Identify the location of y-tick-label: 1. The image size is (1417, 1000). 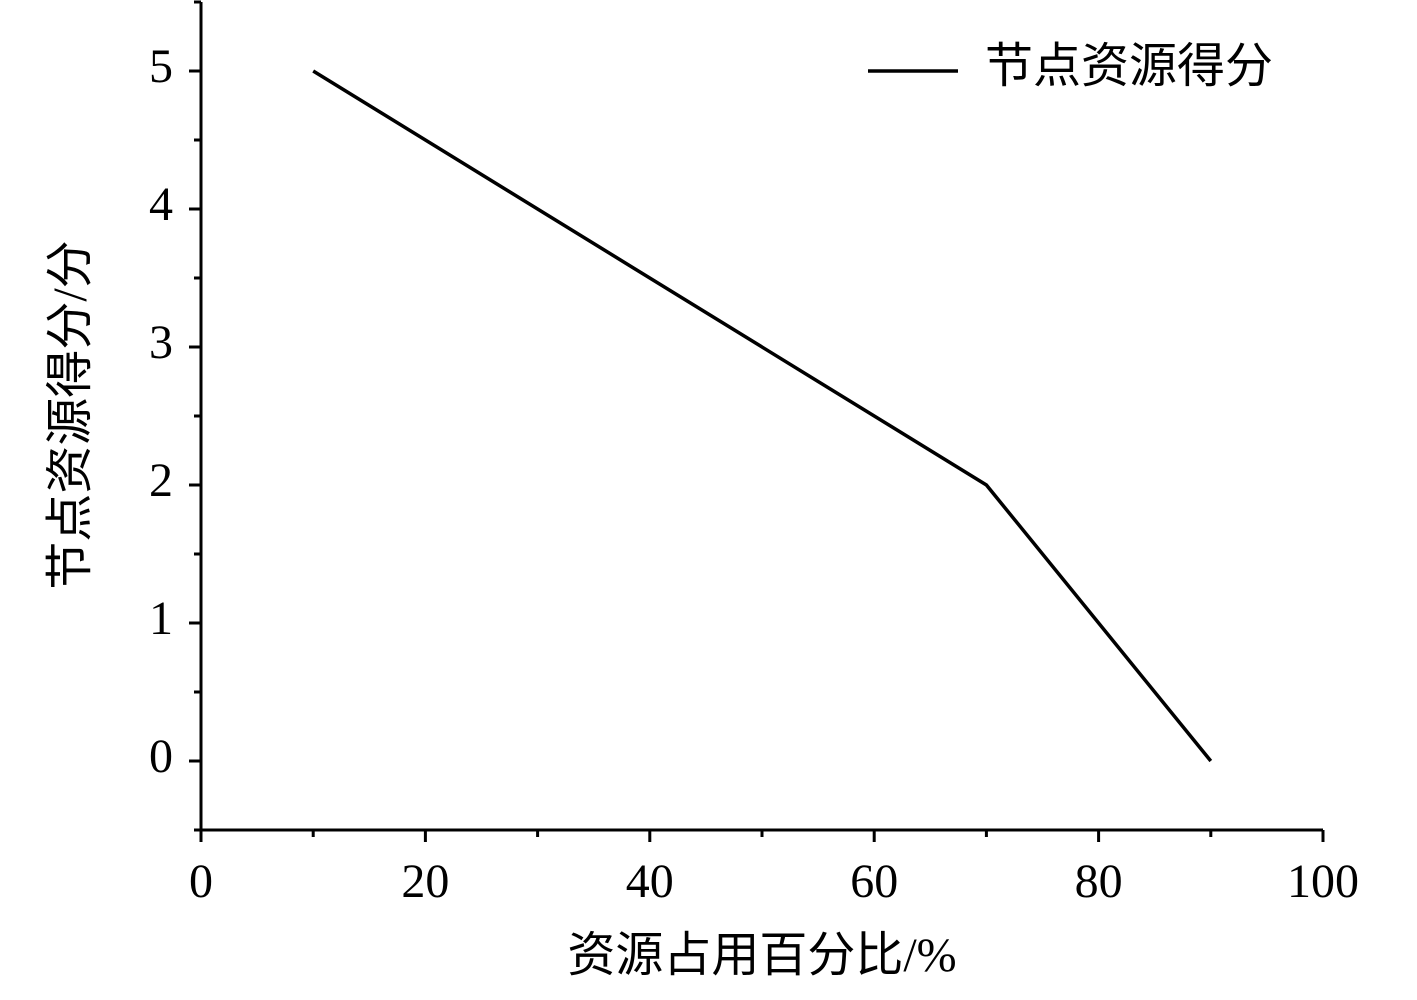
(161, 618).